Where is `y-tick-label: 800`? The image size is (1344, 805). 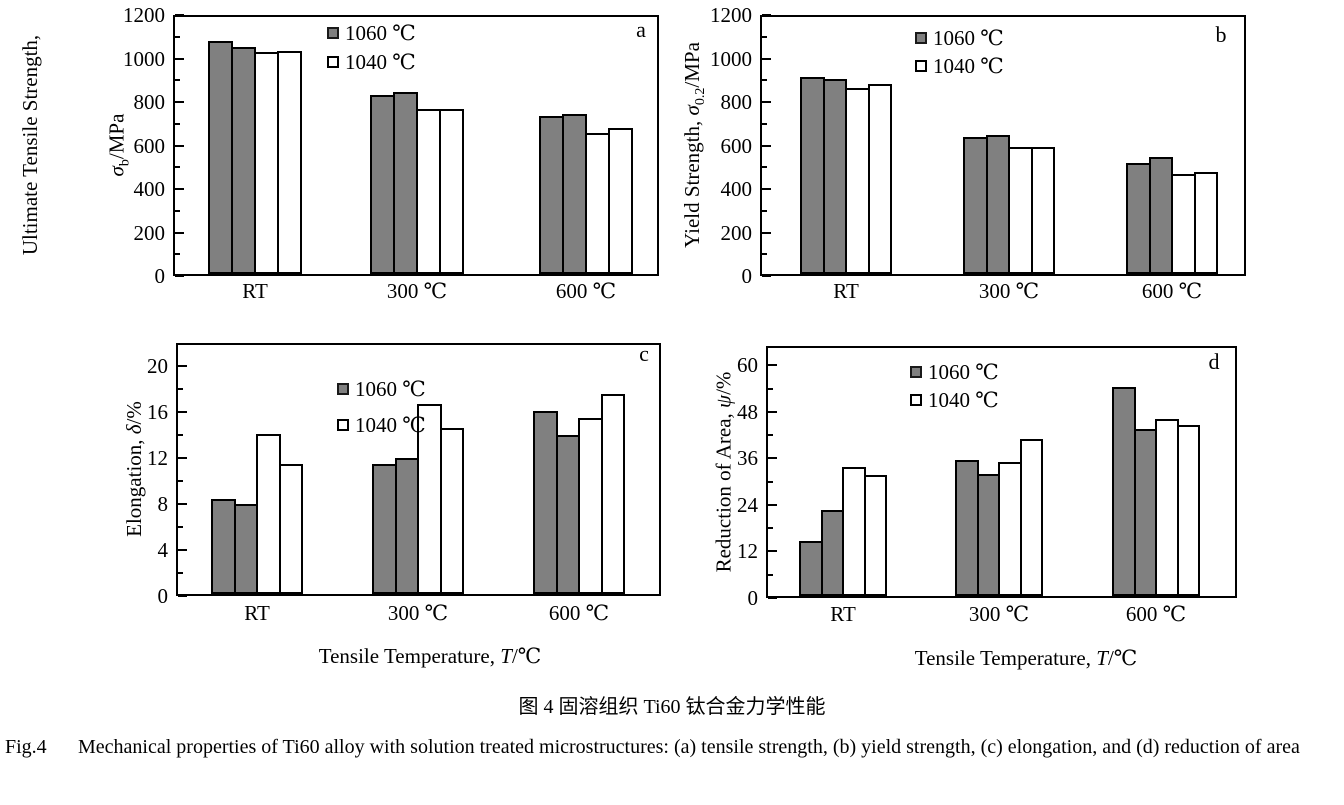 y-tick-label: 800 is located at coordinates (149, 102).